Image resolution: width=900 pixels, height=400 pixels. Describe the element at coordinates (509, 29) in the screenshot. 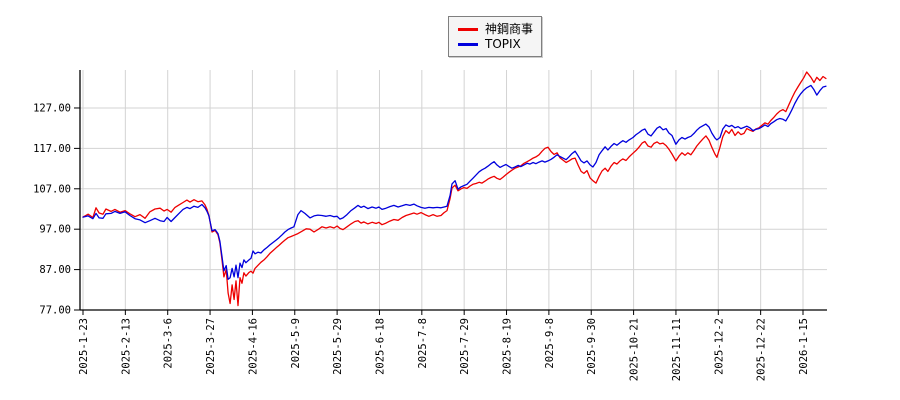

I see `legend-label-kobelco: 神鋼商事` at that location.